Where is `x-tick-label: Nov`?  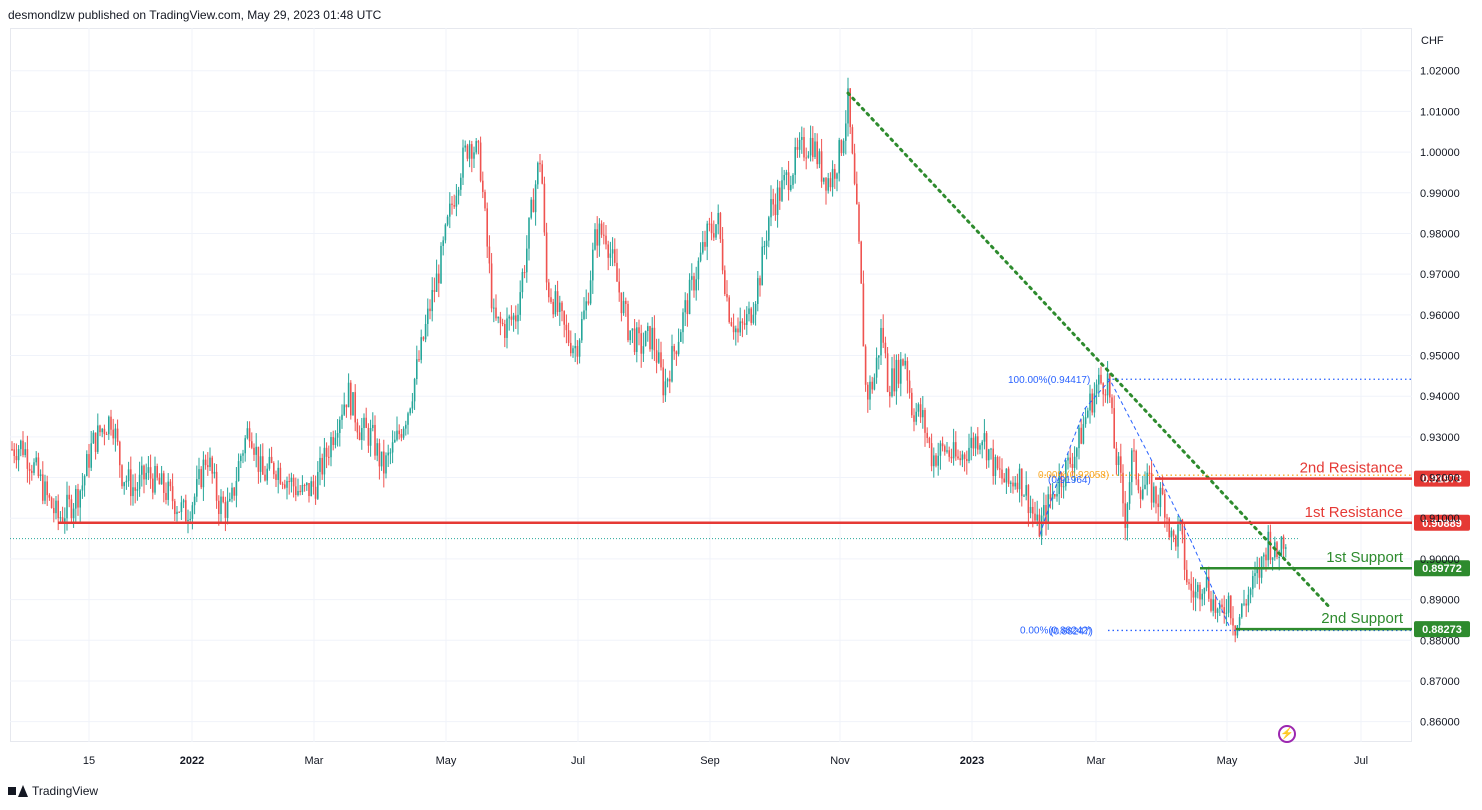
x-tick-label: Nov is located at coordinates (840, 761).